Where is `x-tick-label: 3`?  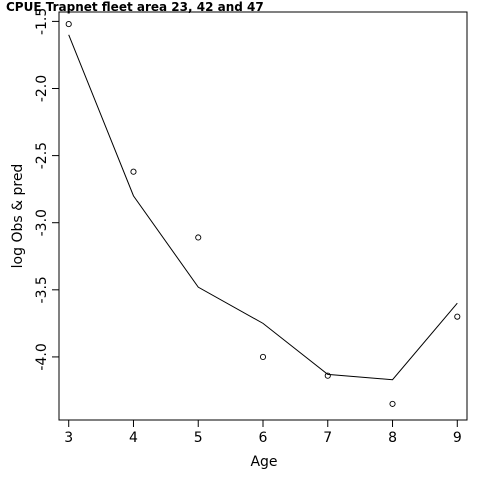 x-tick-label: 3 is located at coordinates (68, 438).